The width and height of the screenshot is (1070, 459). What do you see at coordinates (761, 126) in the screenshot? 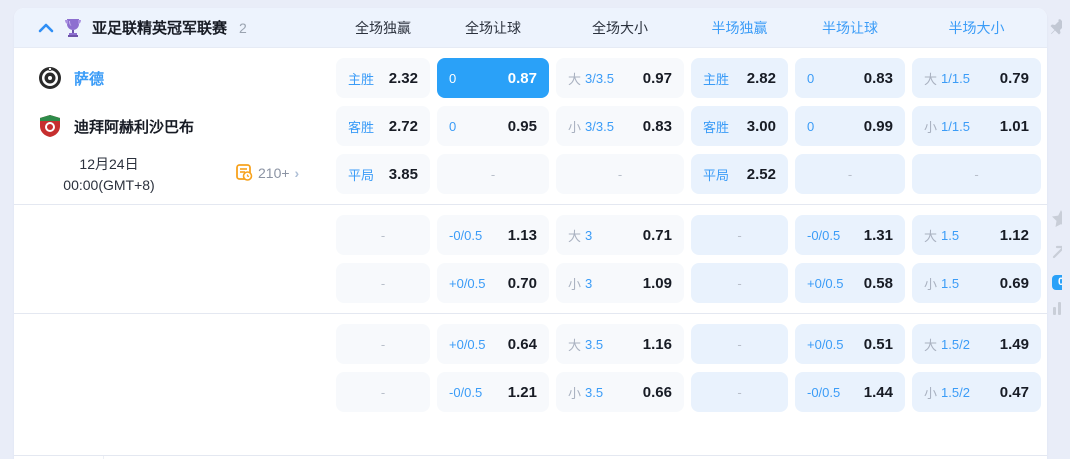
I see `odds-value: 3.00` at bounding box center [761, 126].